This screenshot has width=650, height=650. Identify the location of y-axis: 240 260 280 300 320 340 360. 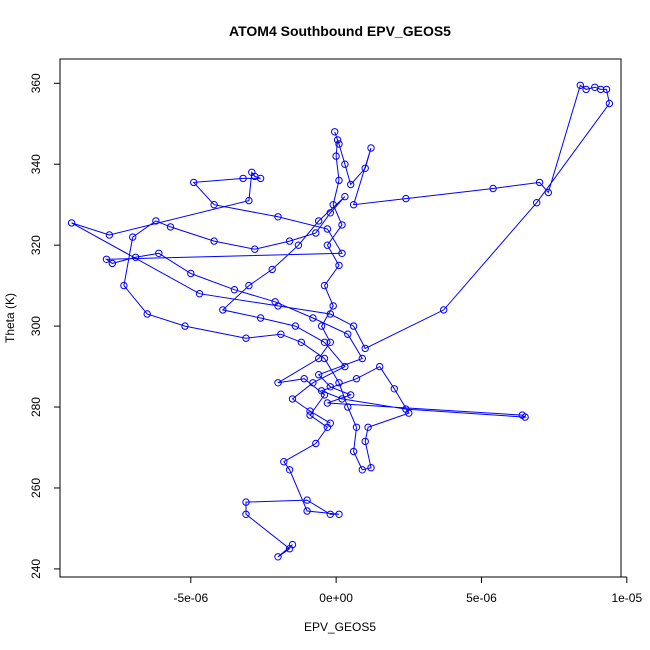
(45, 326).